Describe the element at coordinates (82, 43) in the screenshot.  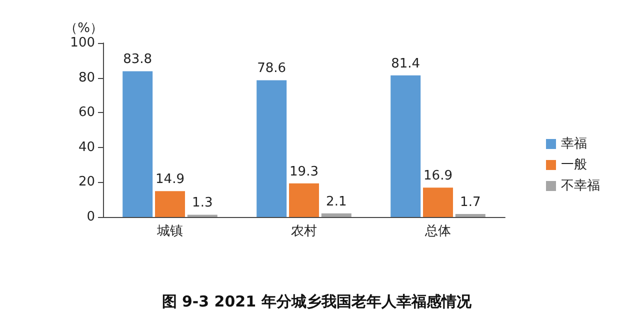
I see `y-tick-label: 100` at that location.